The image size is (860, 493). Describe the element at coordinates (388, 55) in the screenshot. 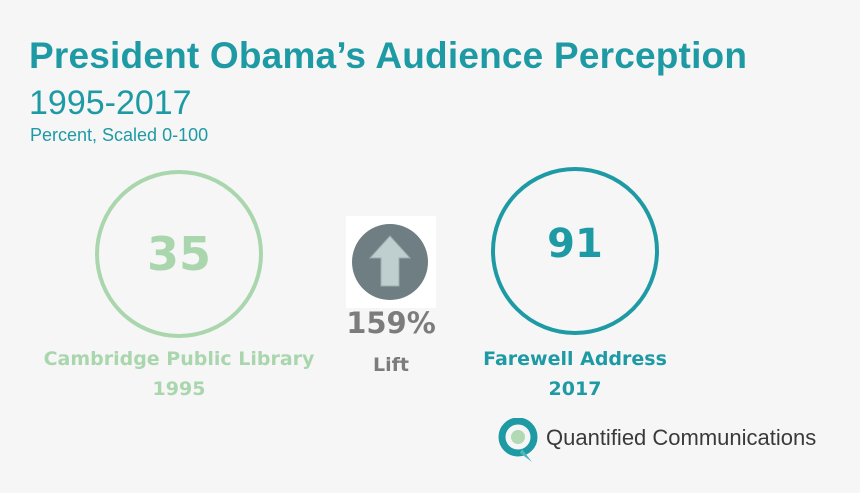

I see `chart-title: President Obama’s Audience Perception` at that location.